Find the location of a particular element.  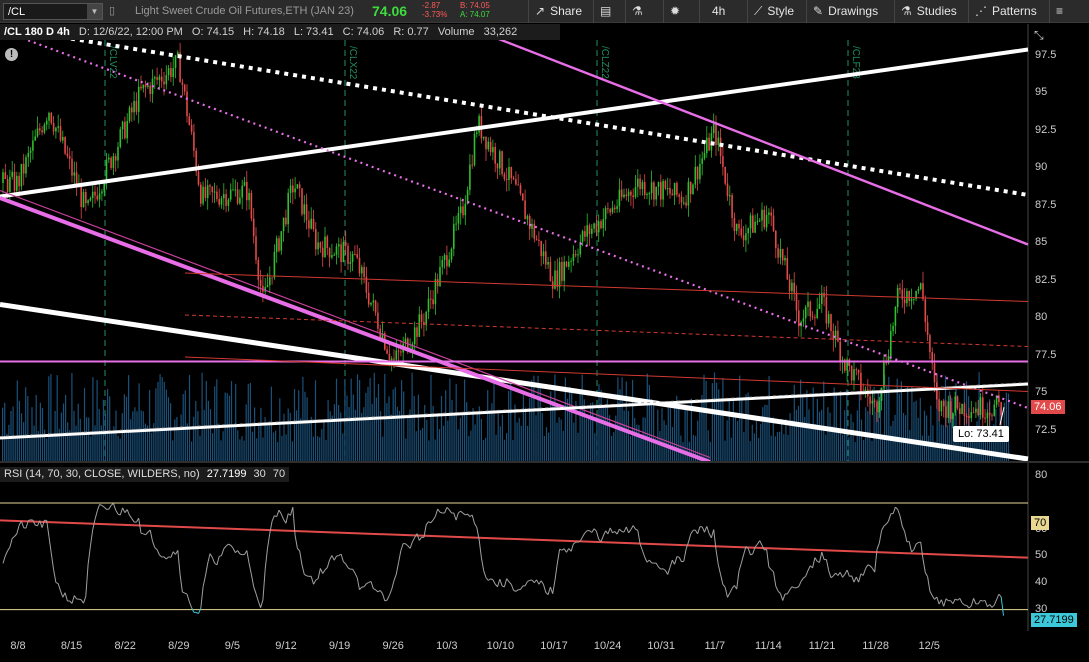

flask-button: ⚗ is located at coordinates (644, 11).